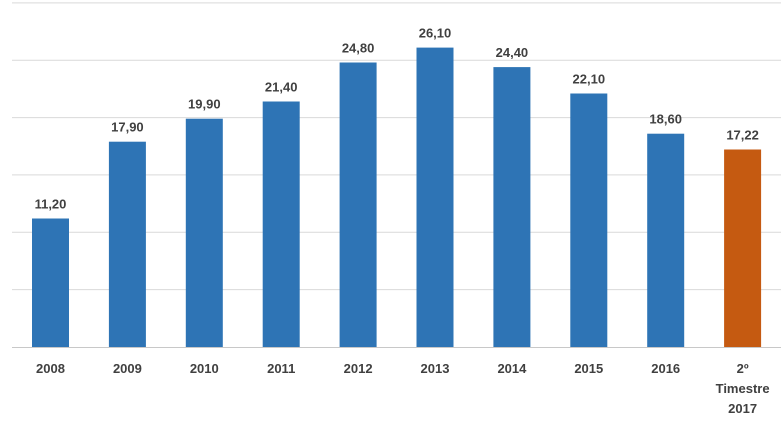 The width and height of the screenshot is (783, 422). What do you see at coordinates (50, 368) in the screenshot?
I see `x-tick-label: 2008` at bounding box center [50, 368].